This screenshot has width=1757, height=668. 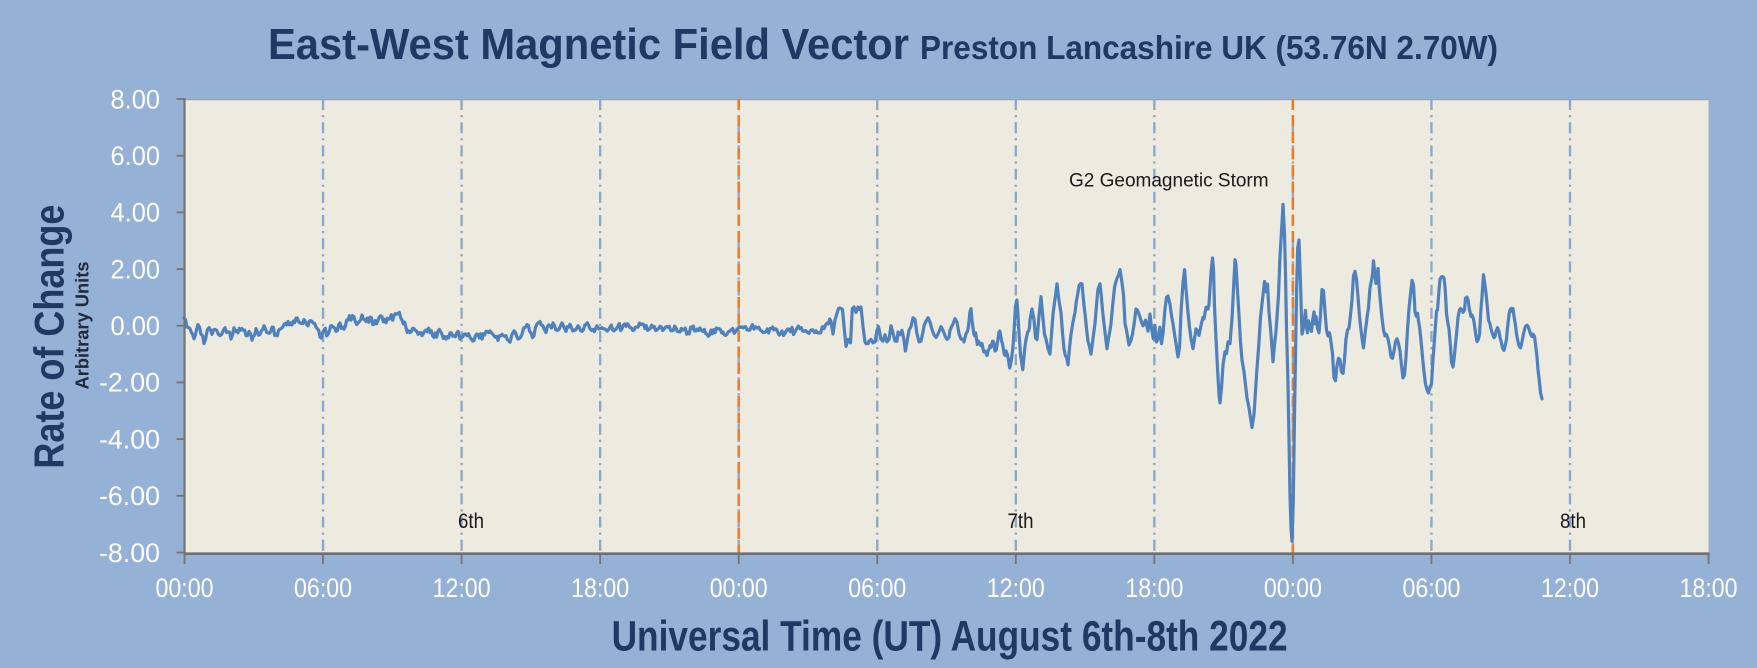 I want to click on svg-text: Arbitrary Units, so click(x=83, y=326).